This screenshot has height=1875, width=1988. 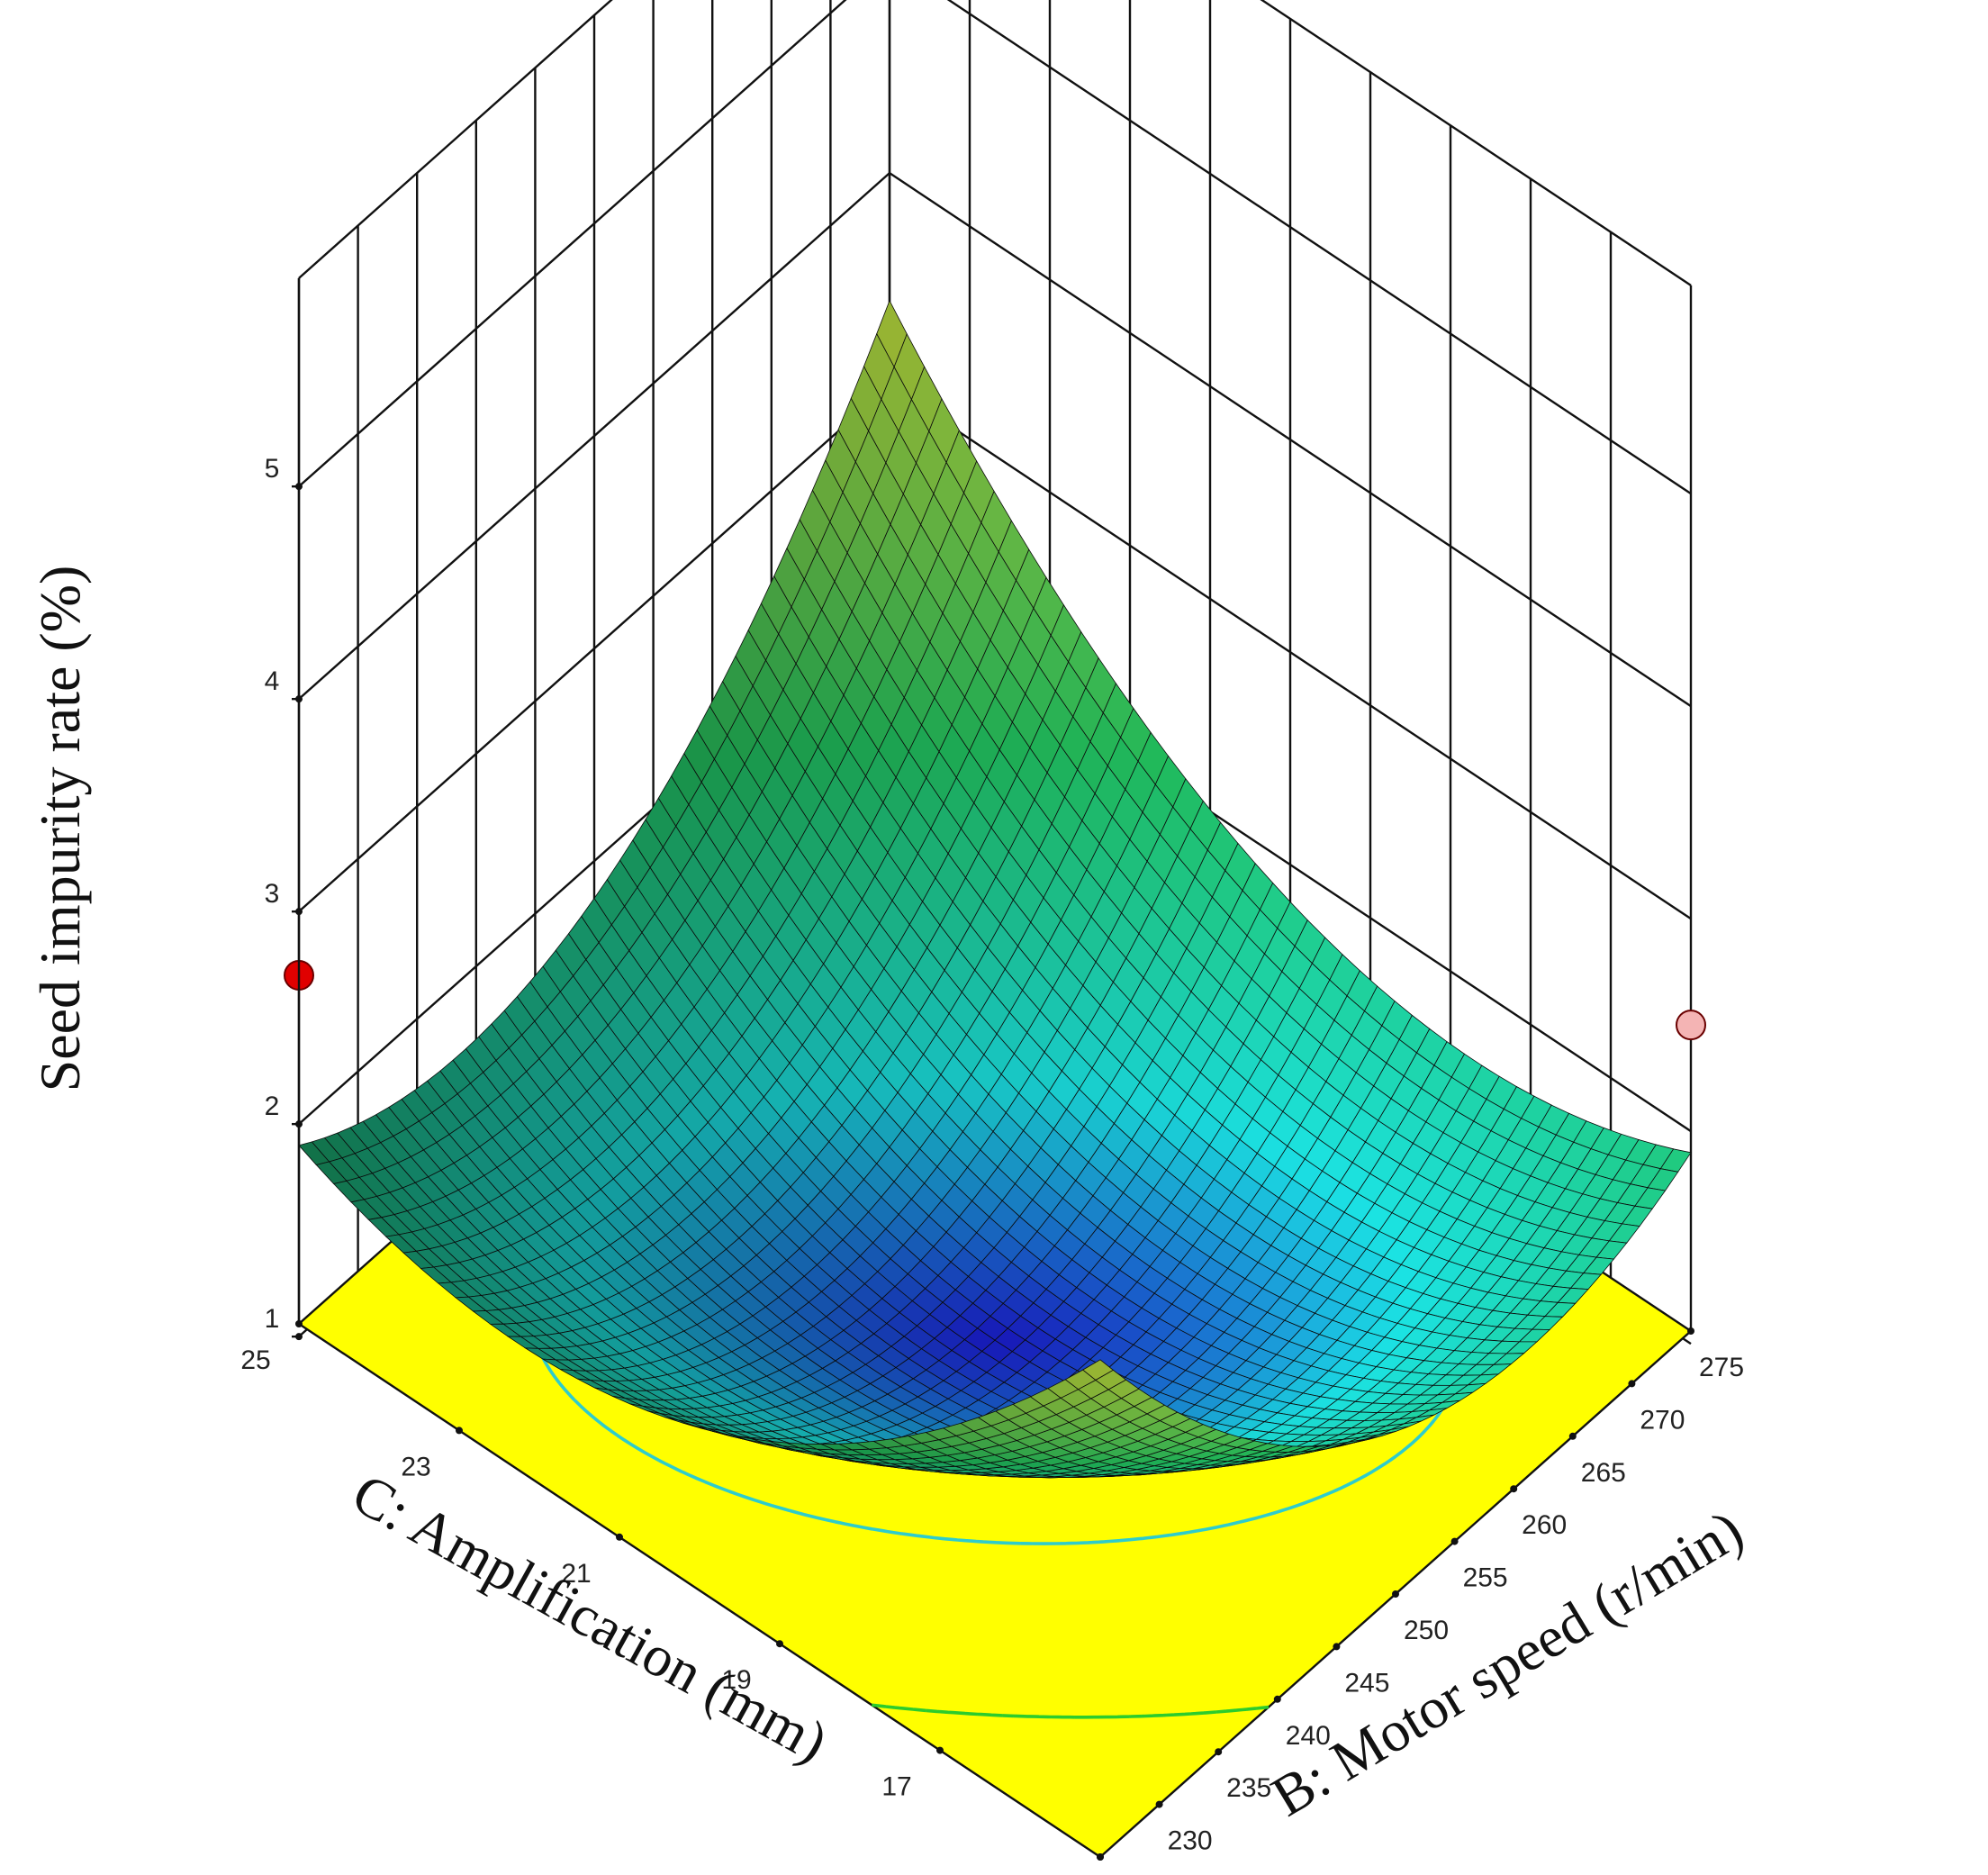 What do you see at coordinates (1662, 1420) in the screenshot?
I see `x-tick-label: 270` at bounding box center [1662, 1420].